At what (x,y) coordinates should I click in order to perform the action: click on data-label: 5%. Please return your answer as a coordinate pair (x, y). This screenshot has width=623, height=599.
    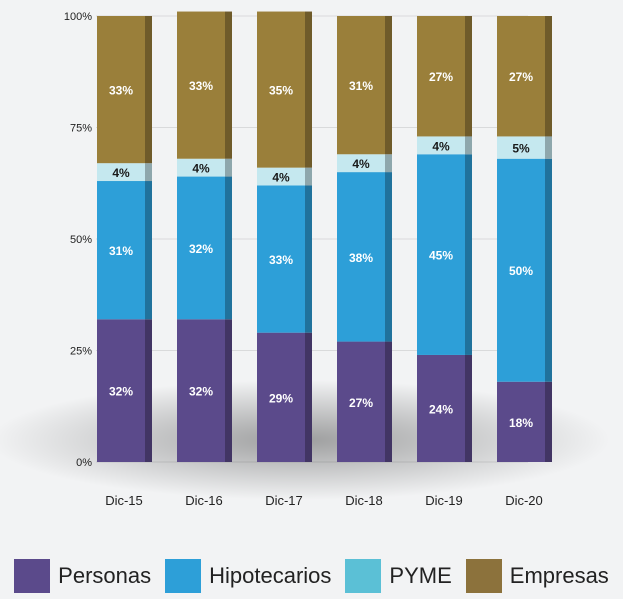
    Looking at the image, I should click on (521, 149).